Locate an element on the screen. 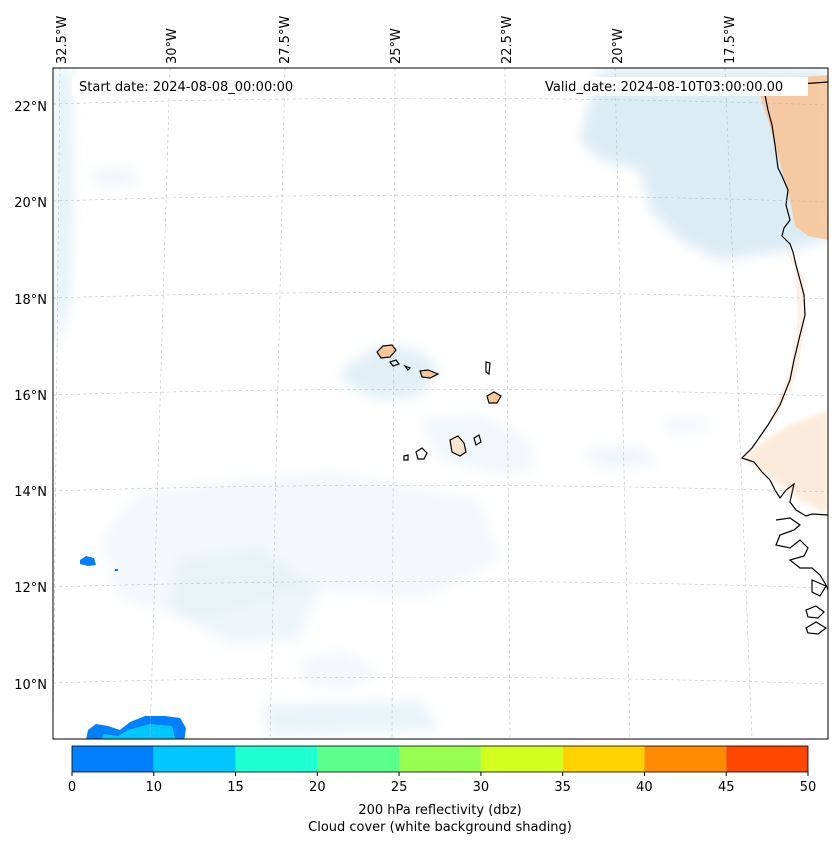 This screenshot has height=843, width=837. land-senegal is located at coordinates (785, 462).